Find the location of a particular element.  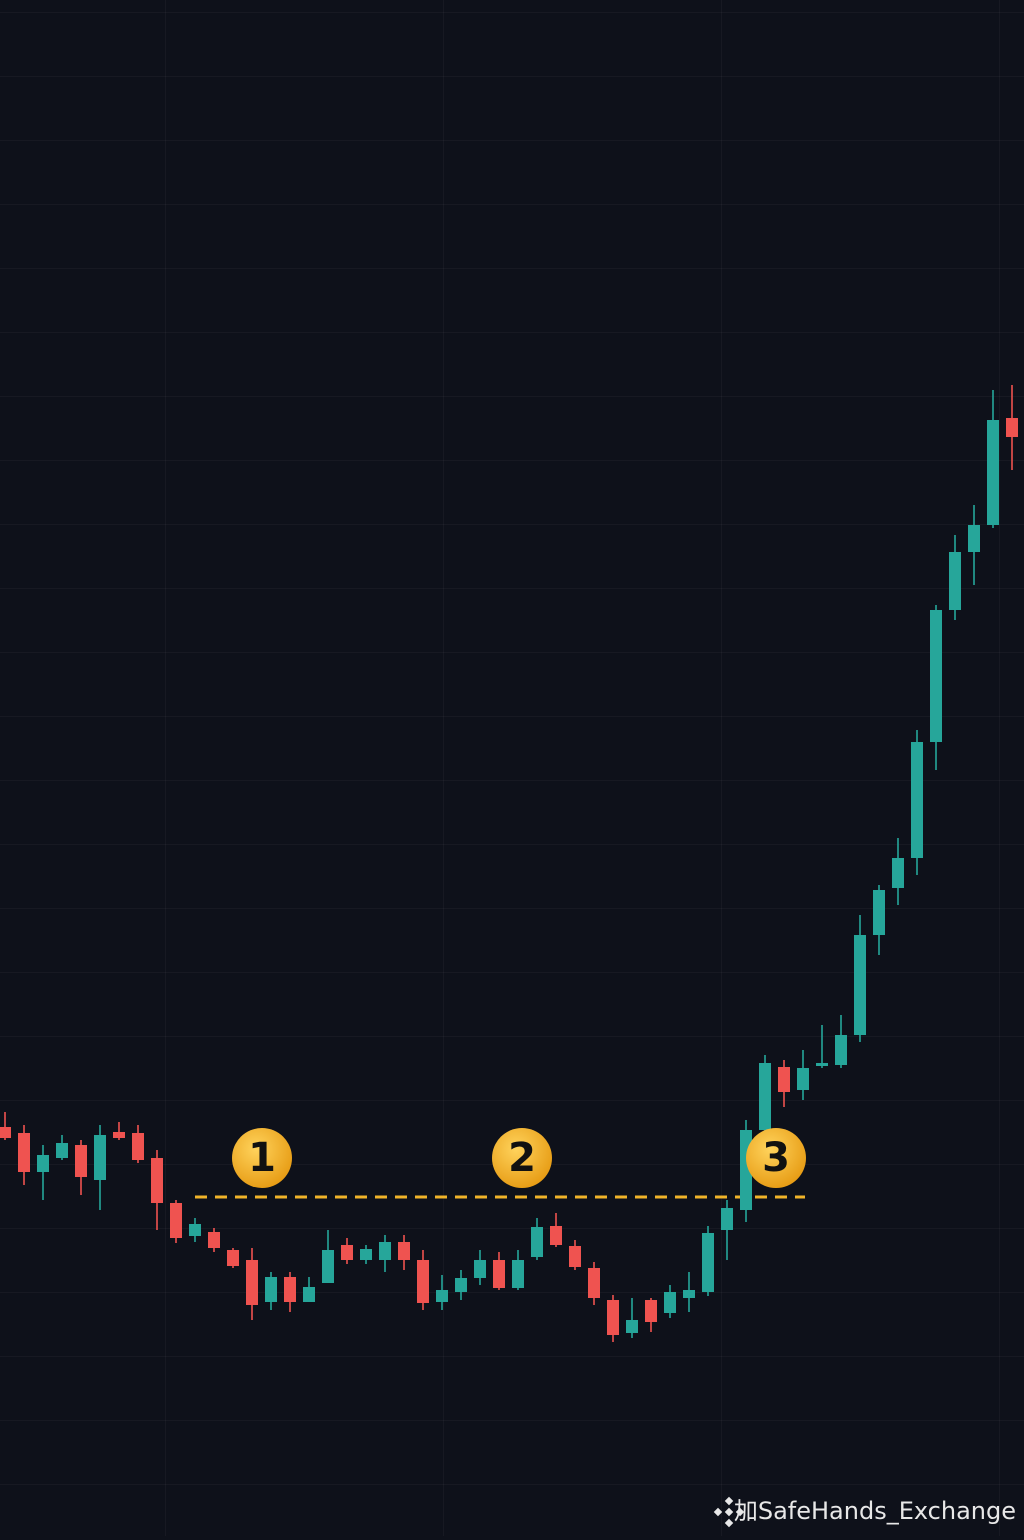

step-marker: 2 is located at coordinates (522, 1158).